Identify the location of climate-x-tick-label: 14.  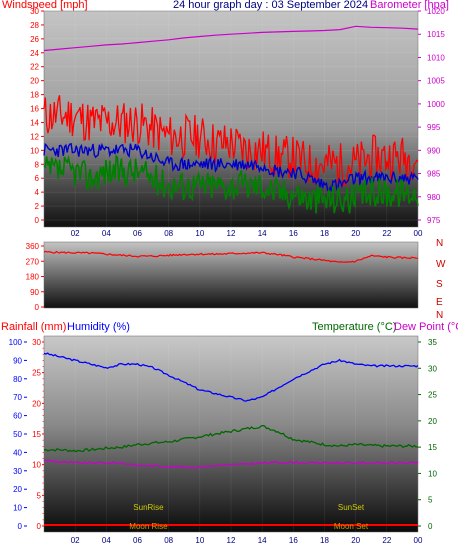
(262, 540).